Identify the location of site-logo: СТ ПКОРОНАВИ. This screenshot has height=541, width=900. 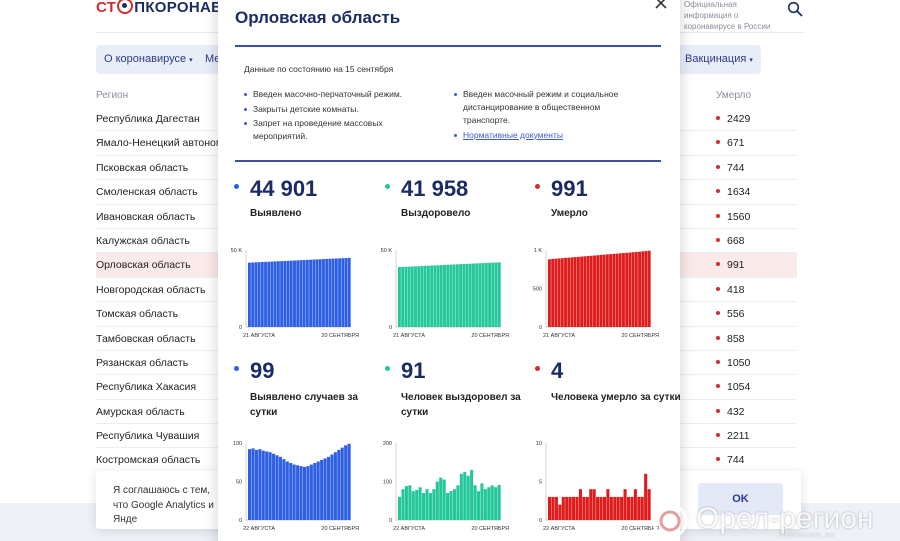
(164, 8).